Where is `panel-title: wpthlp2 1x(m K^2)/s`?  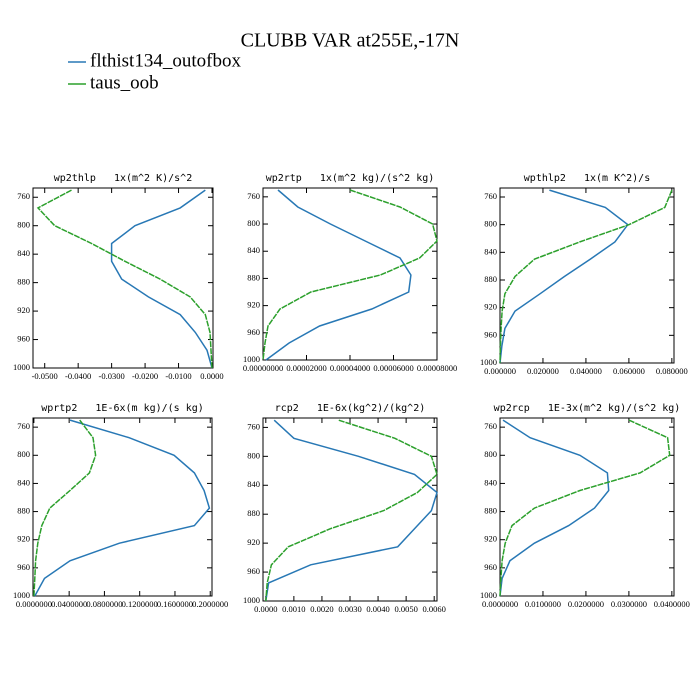
panel-title: wpthlp2 1x(m K^2)/s is located at coordinates (587, 178).